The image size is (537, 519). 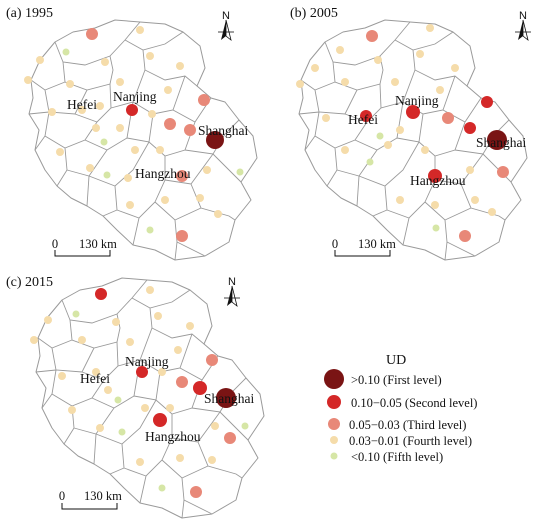 I want to click on legend-item-fifth: <0.10 (Fifth level), so click(x=386, y=457).